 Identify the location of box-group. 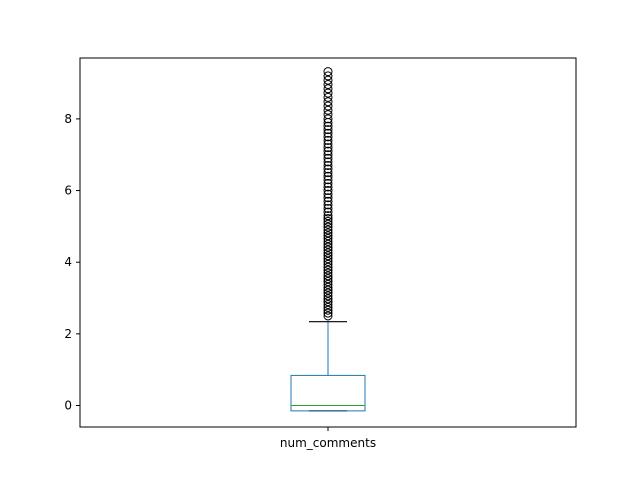
(328, 239).